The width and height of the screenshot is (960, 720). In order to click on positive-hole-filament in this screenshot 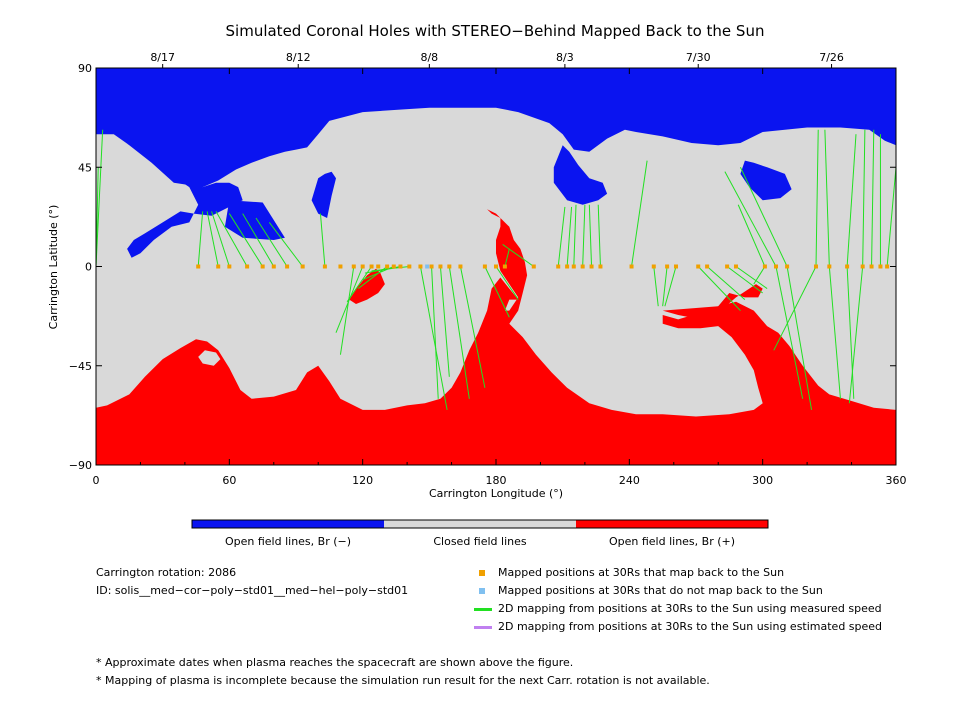, I will do `click(712, 302)`.